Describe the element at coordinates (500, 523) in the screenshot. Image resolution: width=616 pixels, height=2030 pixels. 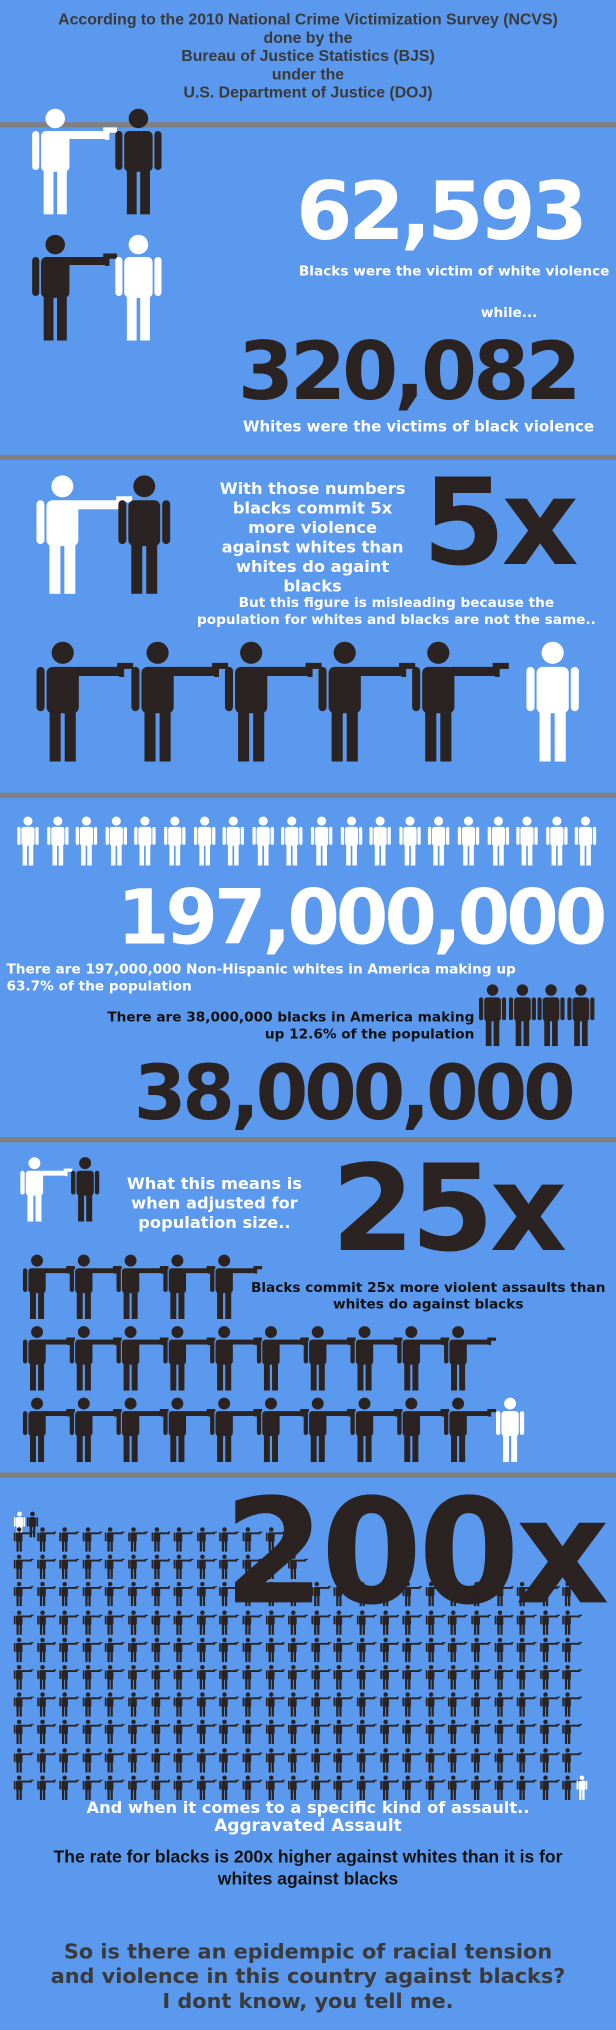
I see `five-x-multiplier: 5x` at that location.